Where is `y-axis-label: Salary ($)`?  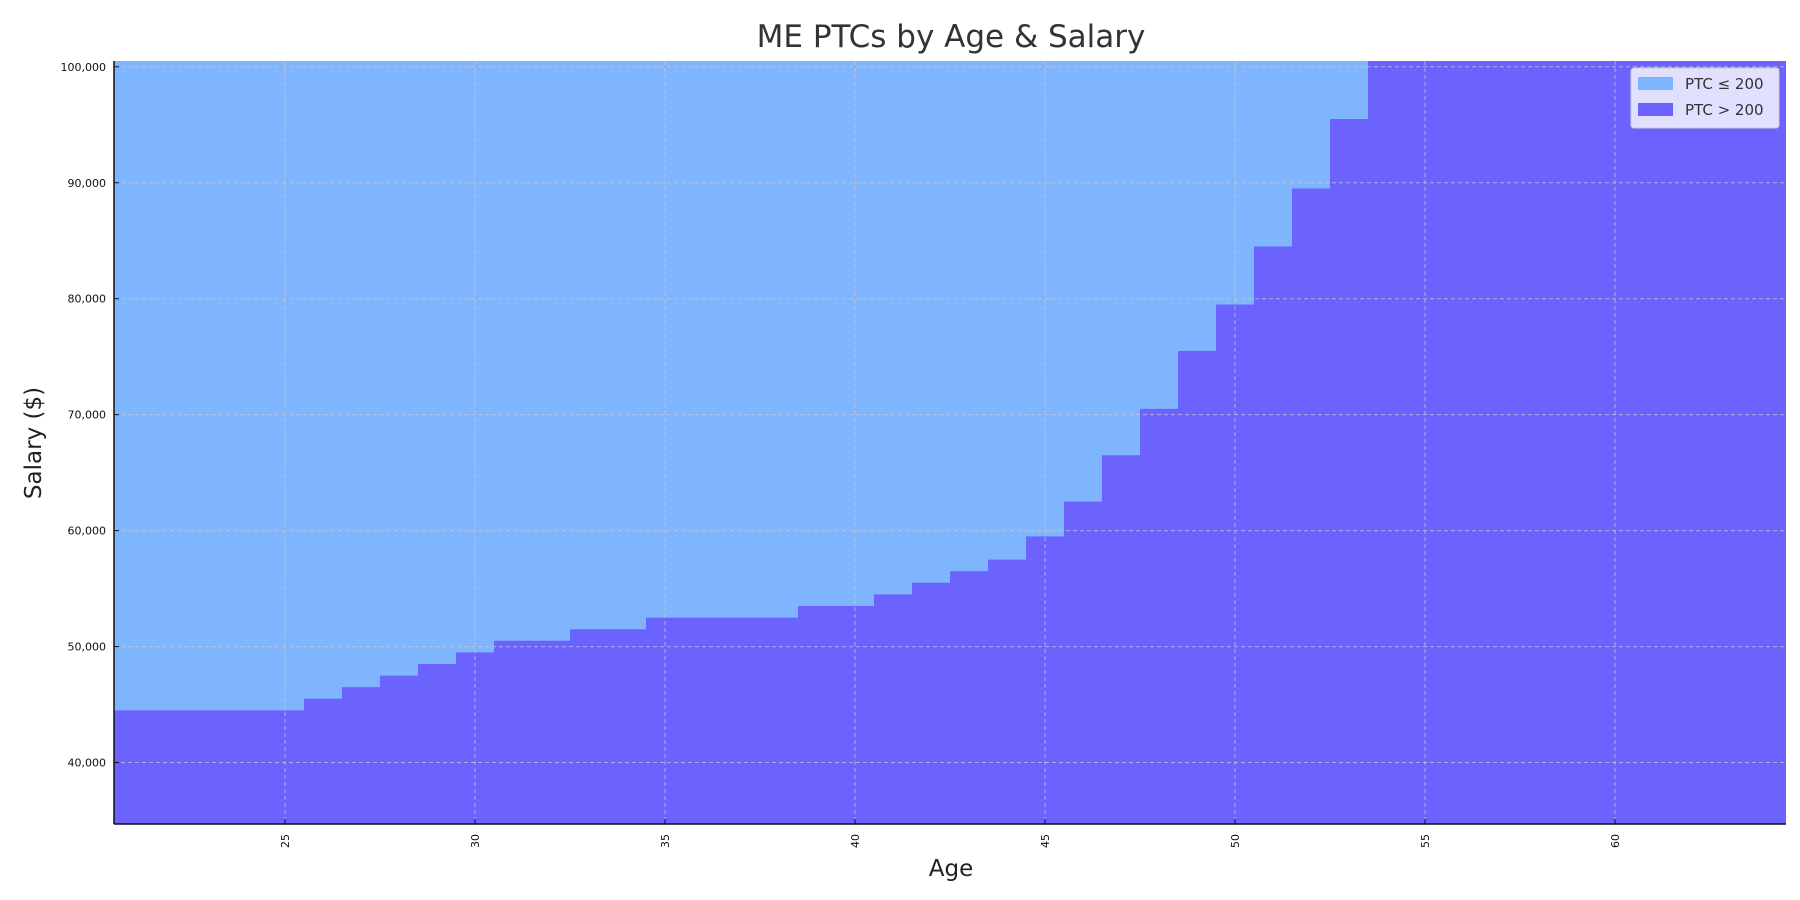
y-axis-label: Salary ($) is located at coordinates (34, 443).